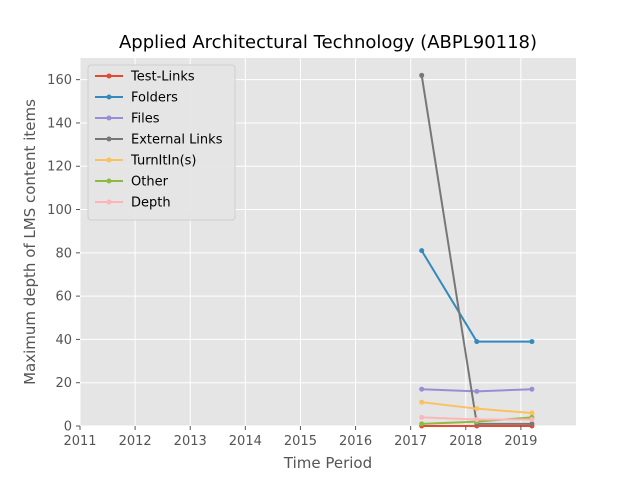  I want to click on y-tick-label: 80, so click(63, 253).